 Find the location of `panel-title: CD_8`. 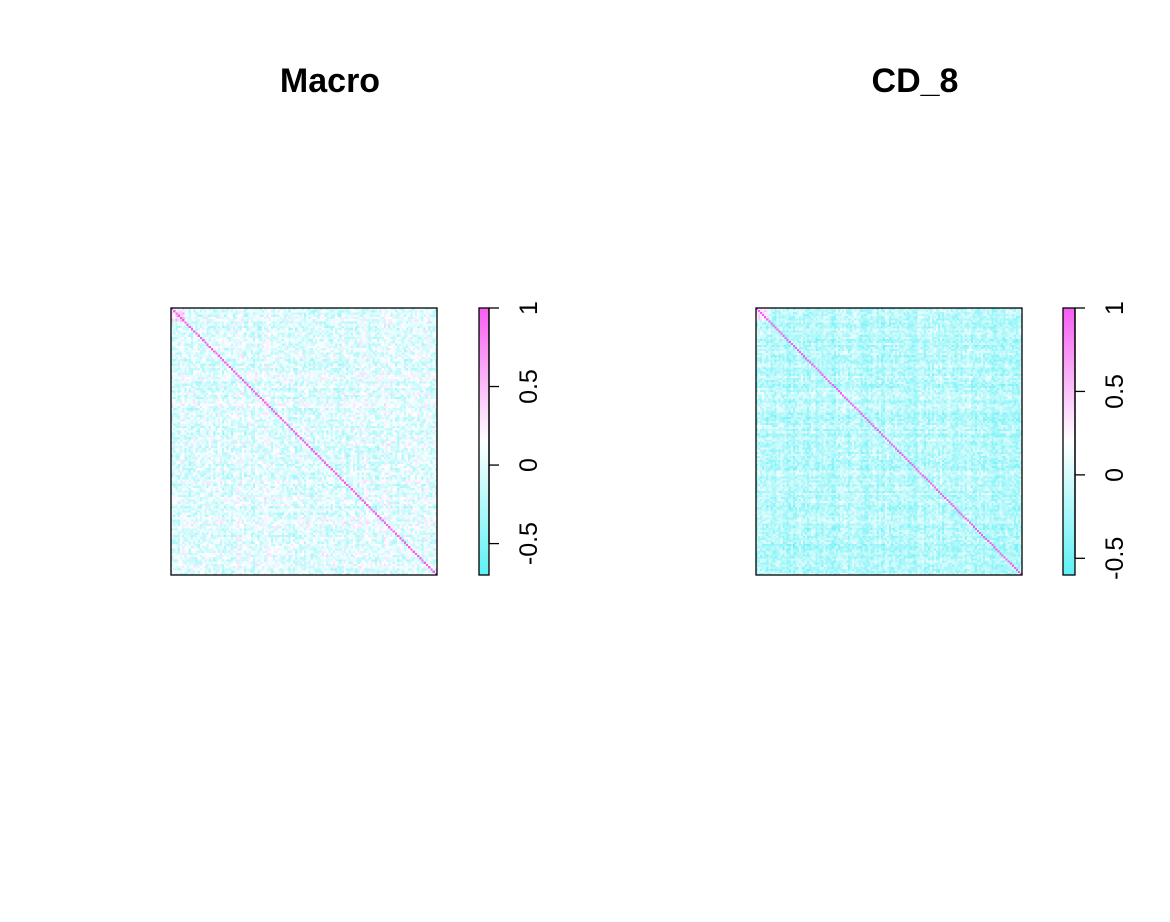

panel-title: CD_8 is located at coordinates (915, 81).